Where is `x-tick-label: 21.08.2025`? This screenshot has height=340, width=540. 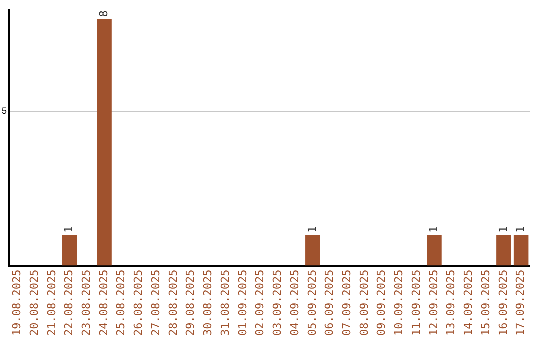
x-tick-label: 21.08.2025 is located at coordinates (51, 303).